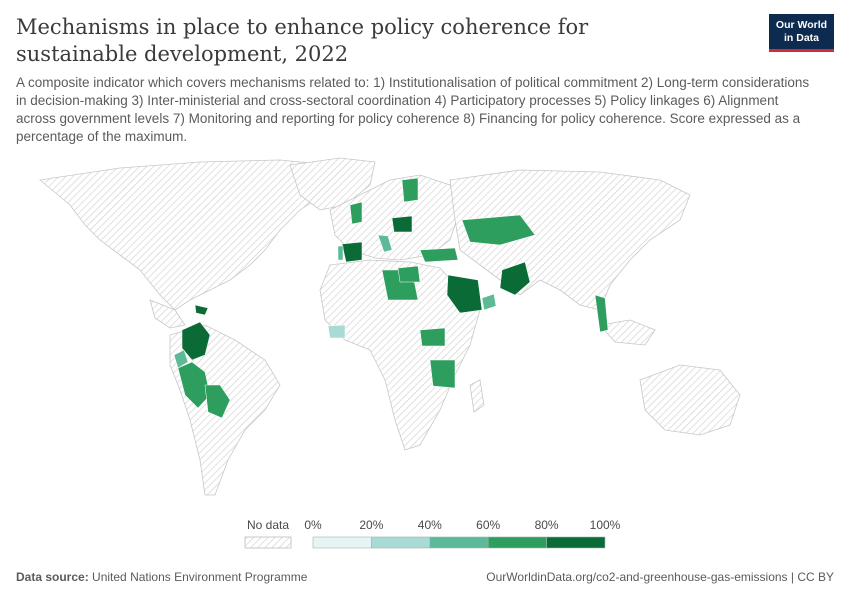 The image size is (850, 600). Describe the element at coordinates (801, 38) in the screenshot. I see `logo-line-2: in Data` at that location.